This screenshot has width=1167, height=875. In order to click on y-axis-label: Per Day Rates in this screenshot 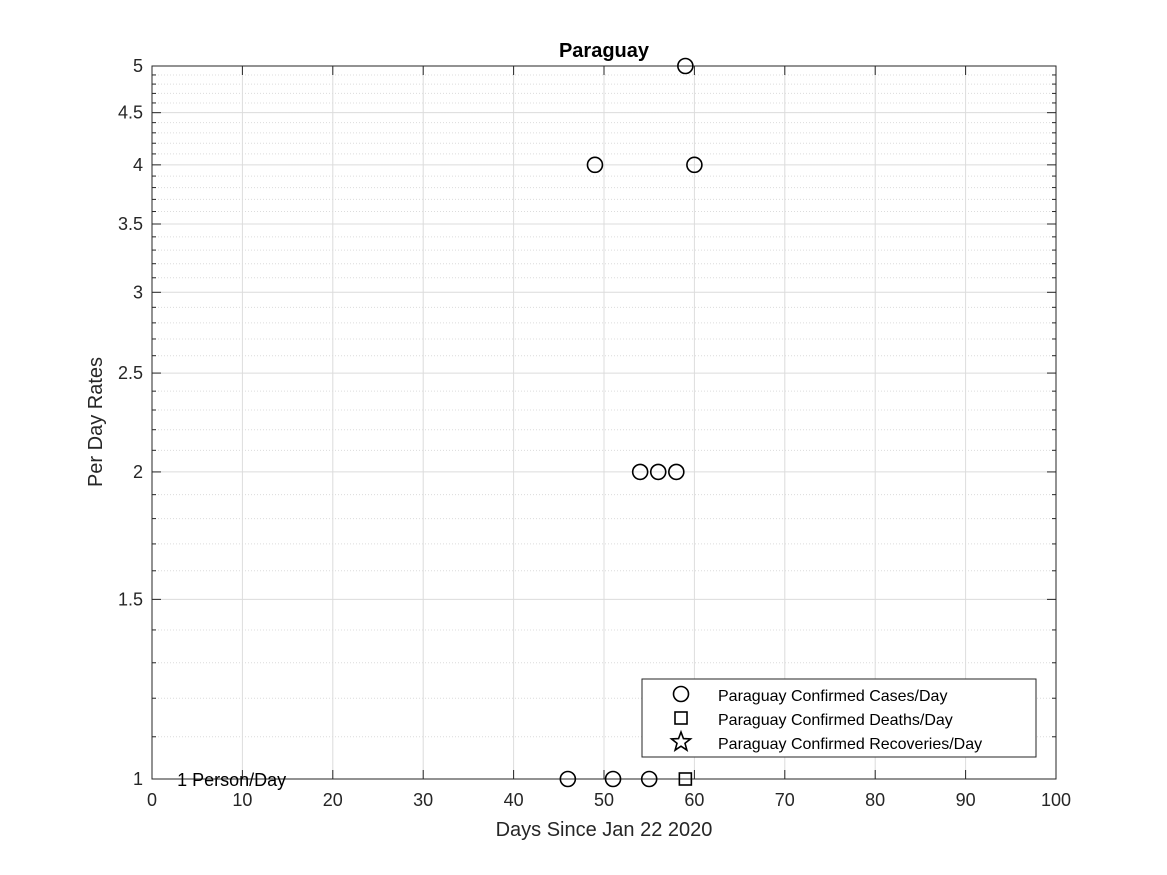, I will do `click(96, 422)`.